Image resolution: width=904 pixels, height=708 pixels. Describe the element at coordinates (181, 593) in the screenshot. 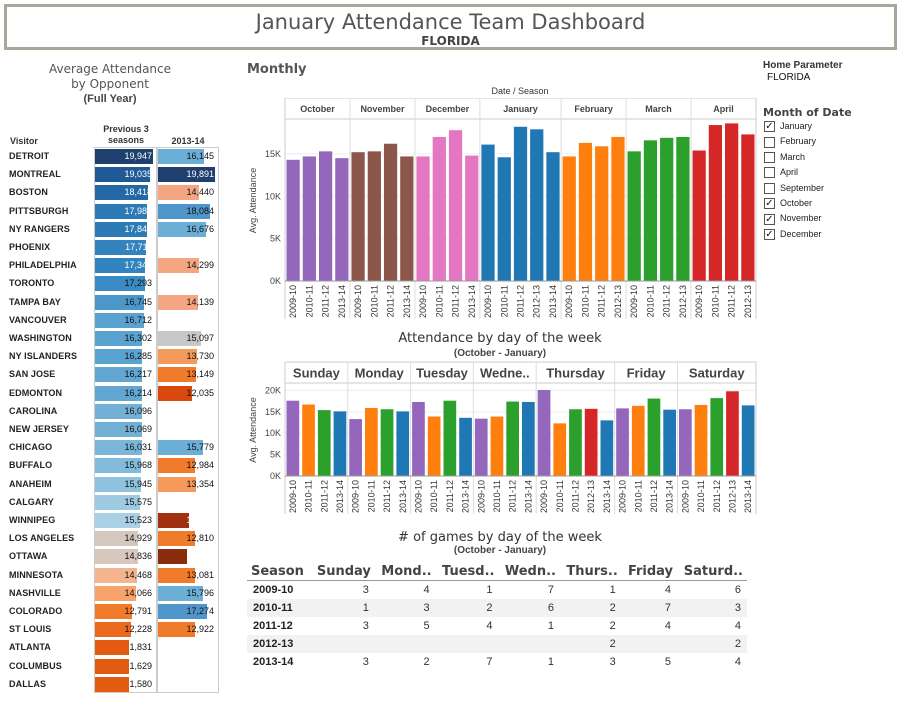

I see `cur-bar-nashville` at that location.